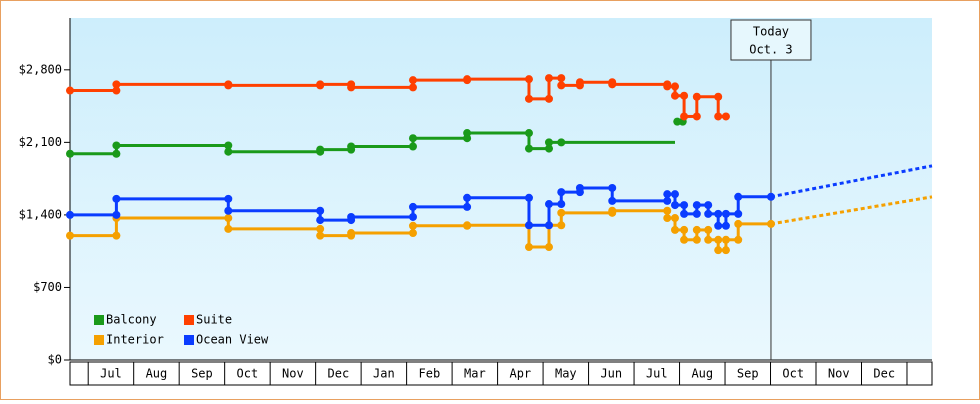 Image resolution: width=980 pixels, height=404 pixels. Describe the element at coordinates (384, 374) in the screenshot. I see `x-tick-label: Jan` at that location.